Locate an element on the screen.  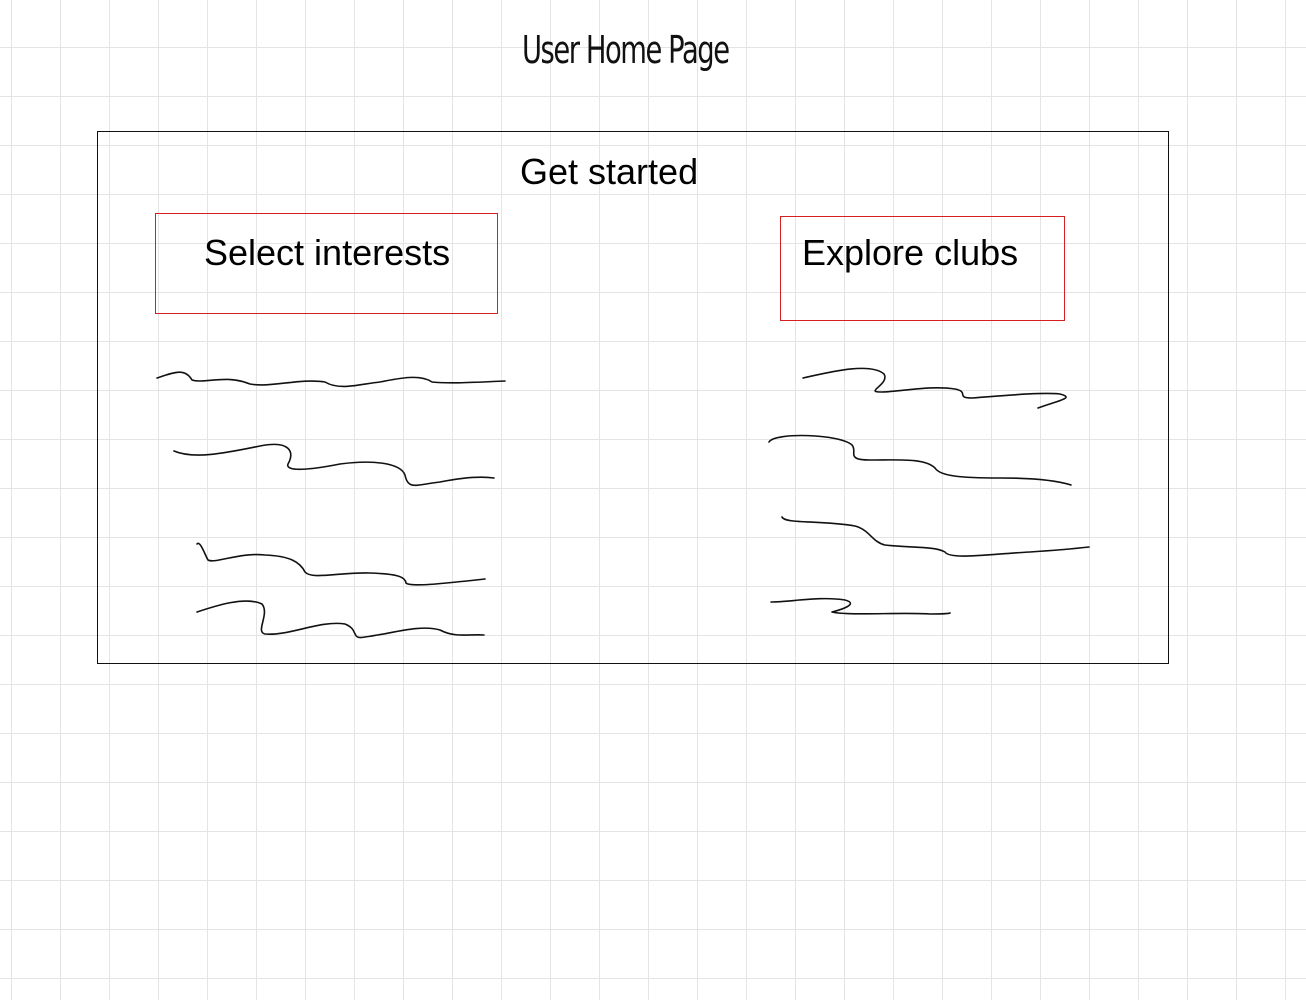
select-interests-label: Select interests is located at coordinates (327, 252).